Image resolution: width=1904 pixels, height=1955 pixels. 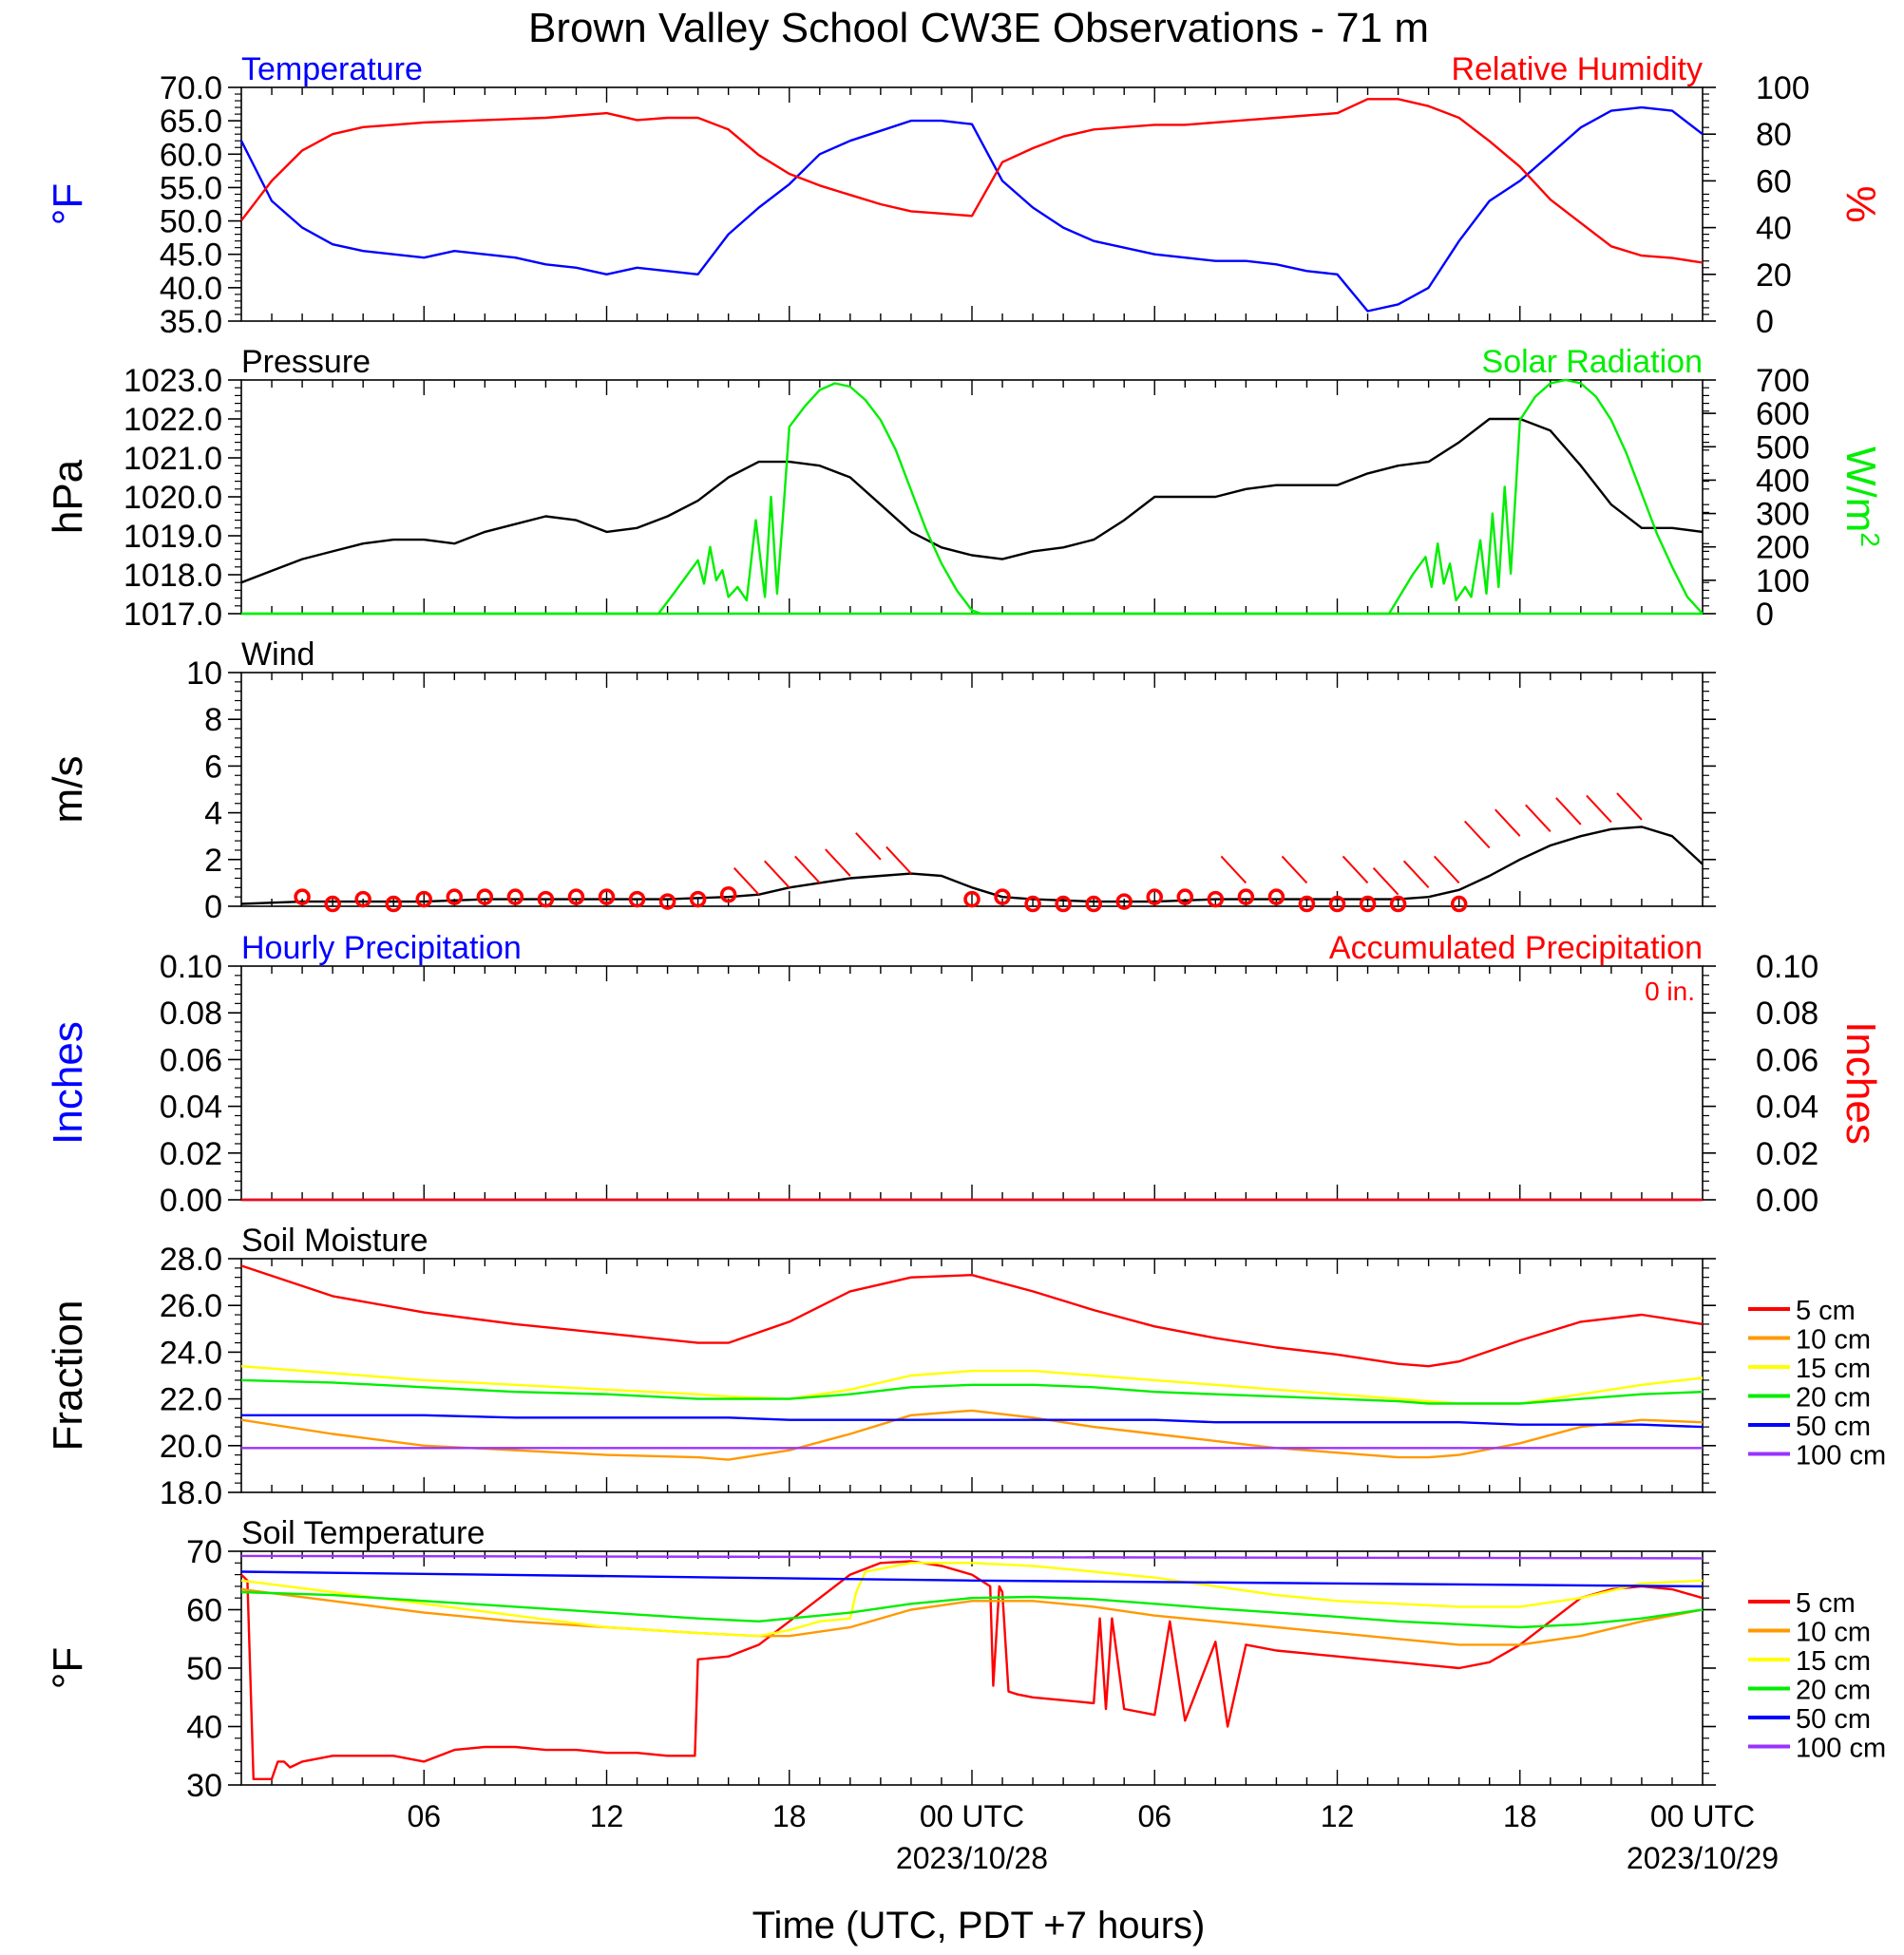 What do you see at coordinates (173, 537) in the screenshot?
I see `y-tick-label-left: 1019.0` at bounding box center [173, 537].